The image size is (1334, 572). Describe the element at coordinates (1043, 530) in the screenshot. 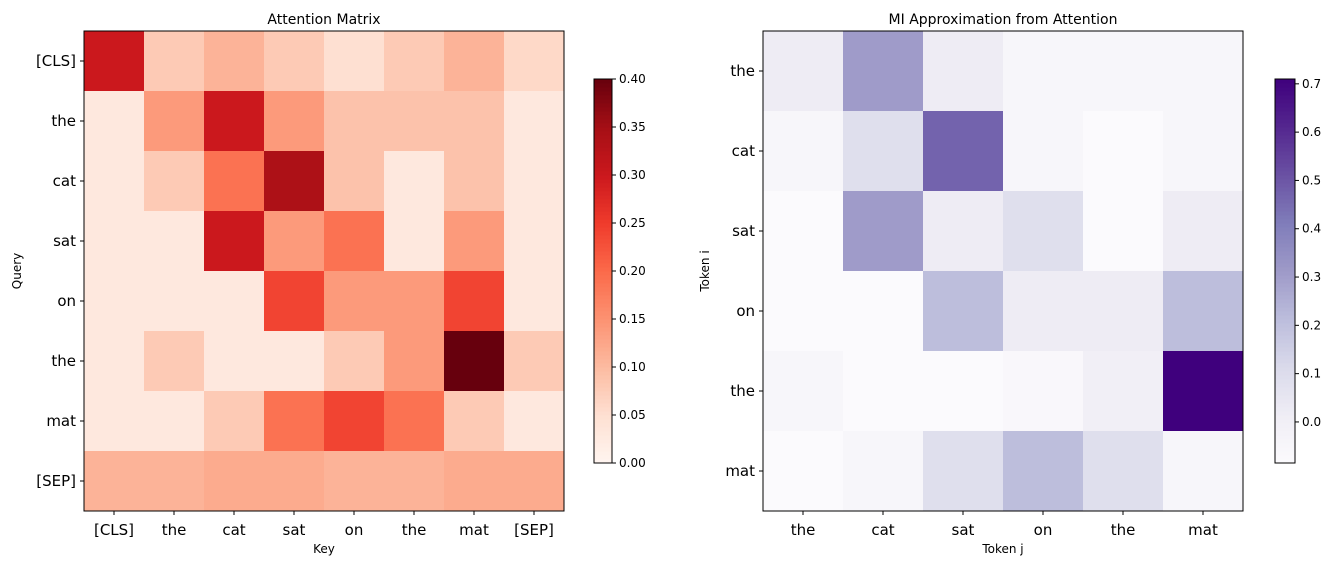

I see `x-tick-label: on` at that location.